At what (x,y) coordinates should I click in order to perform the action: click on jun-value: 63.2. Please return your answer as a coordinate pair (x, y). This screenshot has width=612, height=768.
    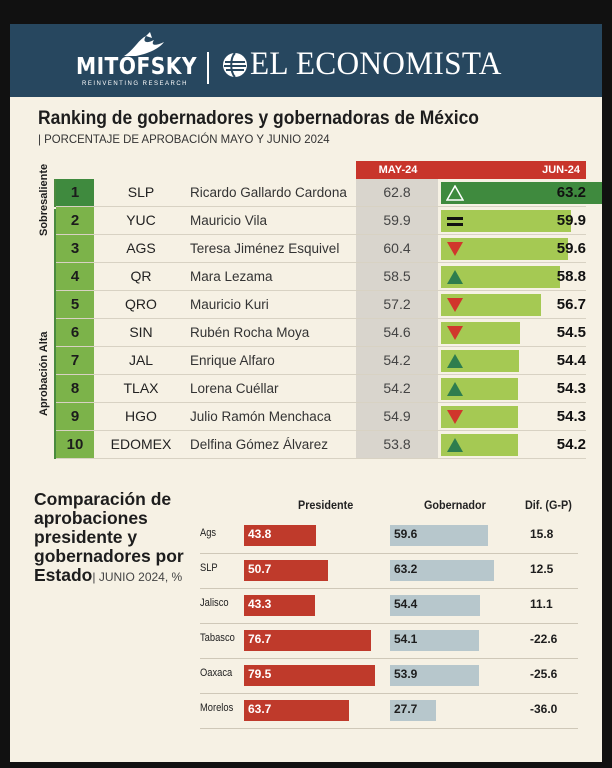
    Looking at the image, I should click on (571, 192).